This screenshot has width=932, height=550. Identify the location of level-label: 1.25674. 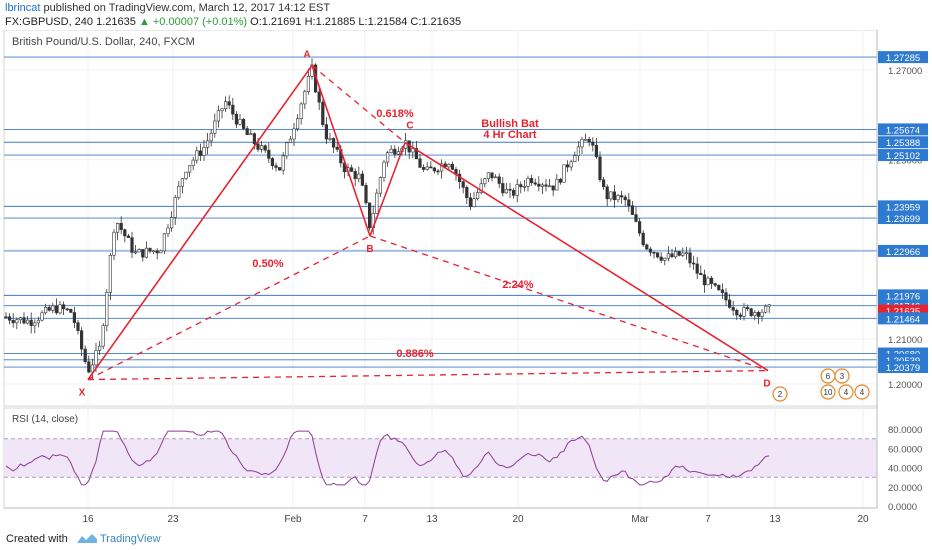
(903, 130).